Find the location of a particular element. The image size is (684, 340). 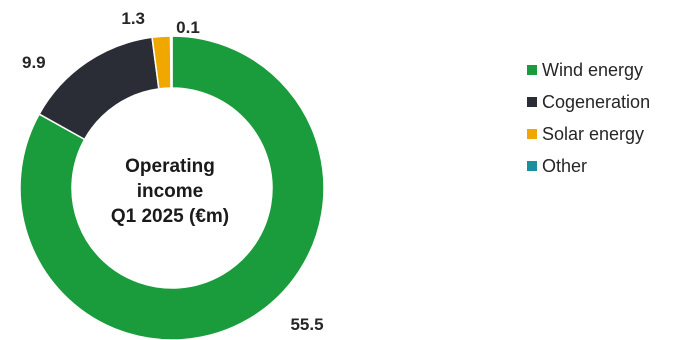

slice-cogeneration is located at coordinates (99, 88).